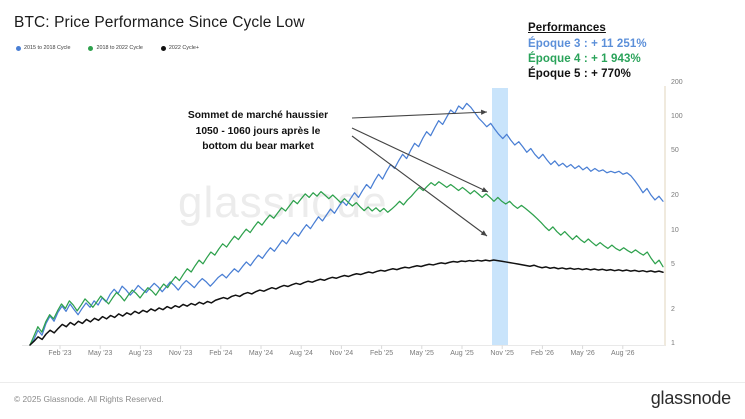  What do you see at coordinates (675, 230) in the screenshot?
I see `y-axis-label: 10` at bounding box center [675, 230].